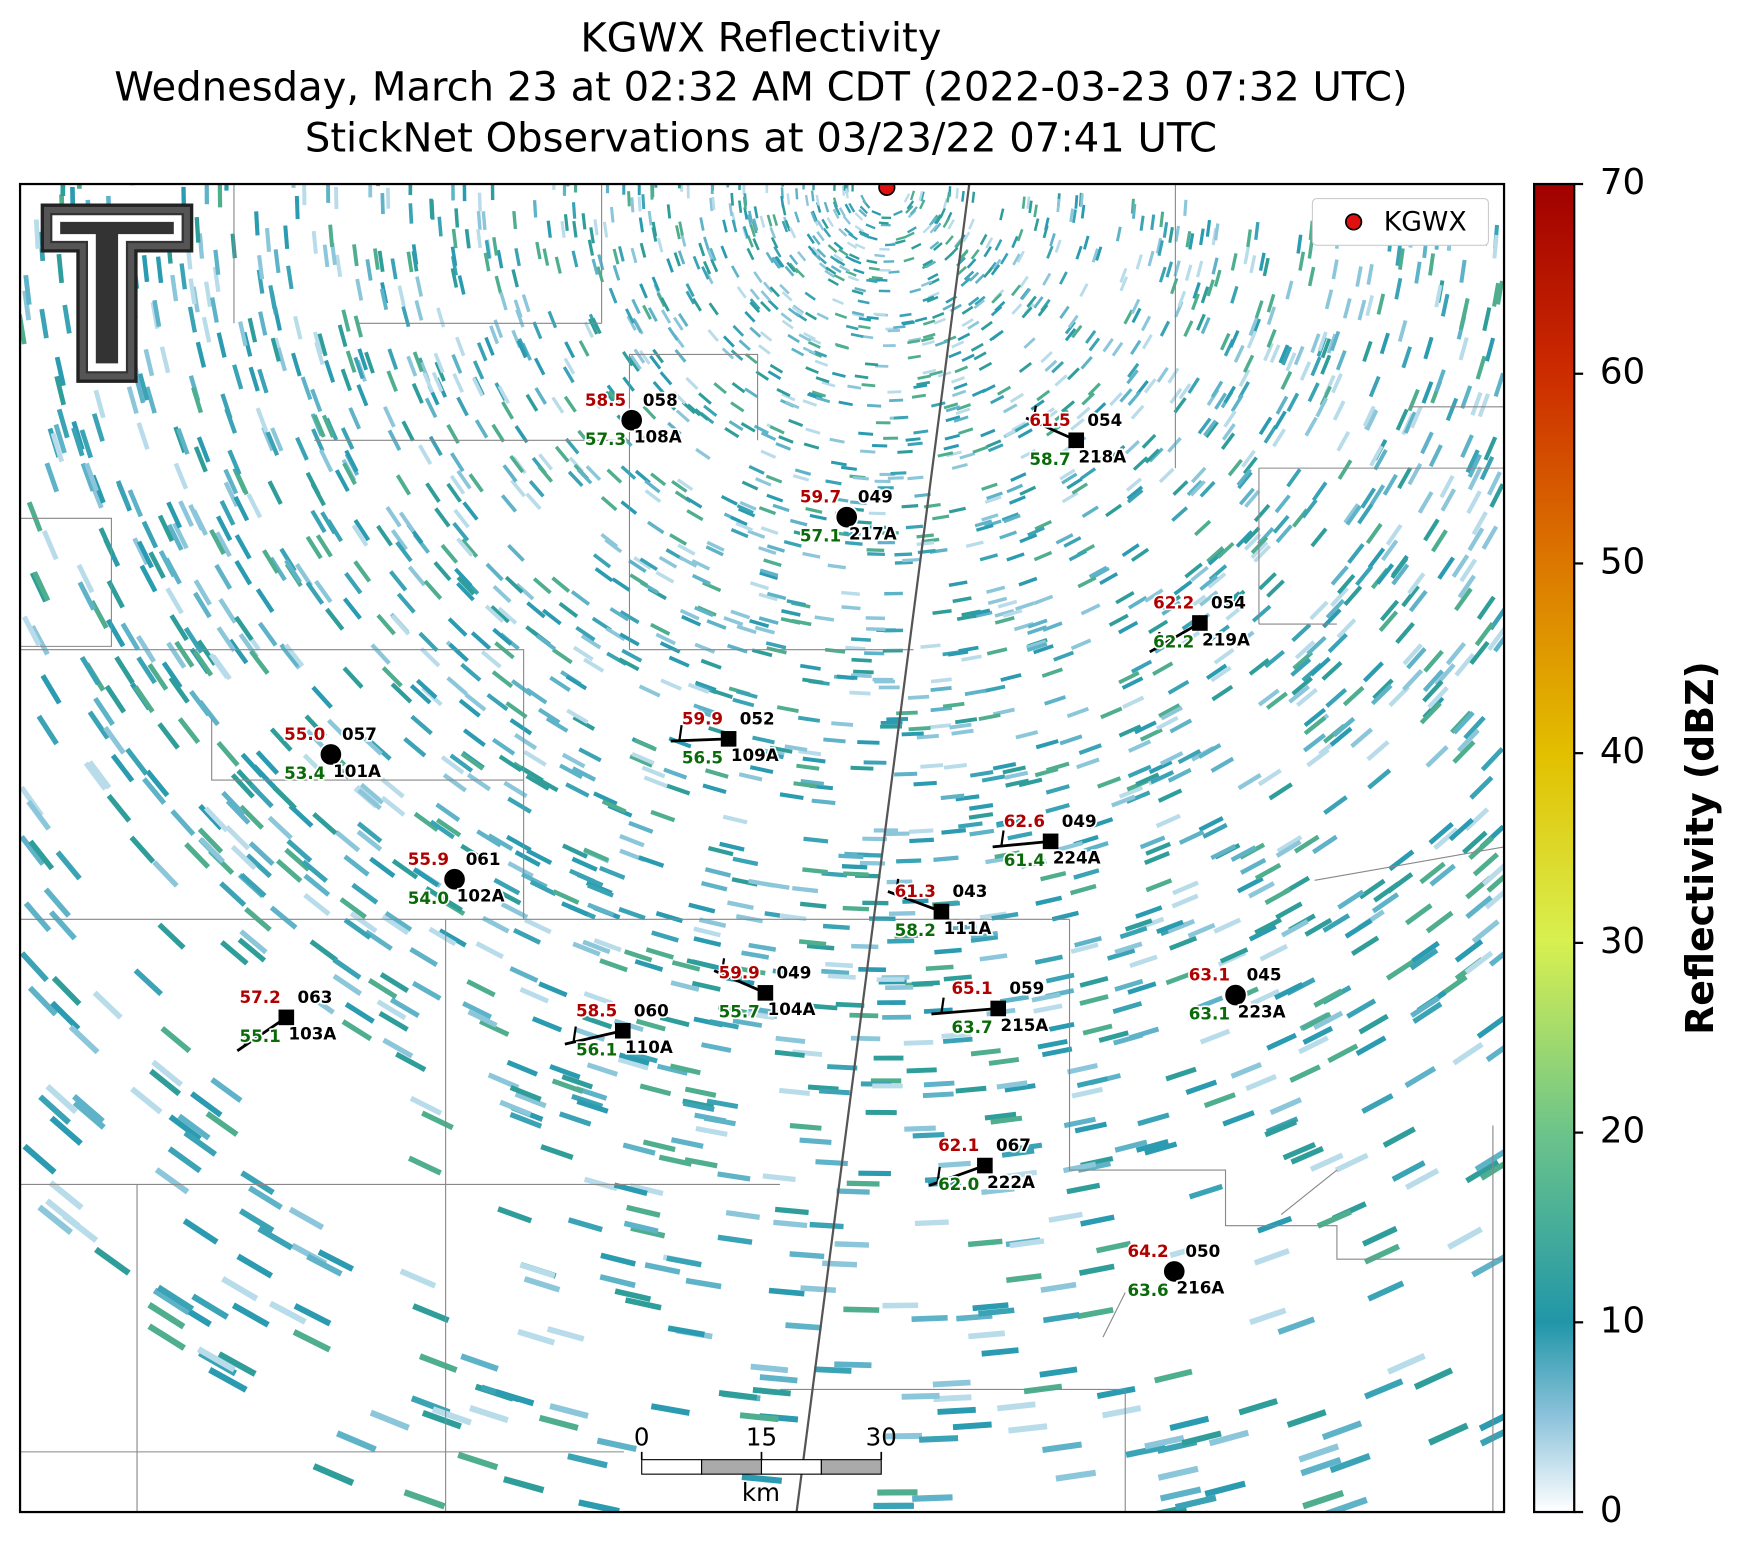  I want to click on station-temperature: 63.1, so click(1209, 975).